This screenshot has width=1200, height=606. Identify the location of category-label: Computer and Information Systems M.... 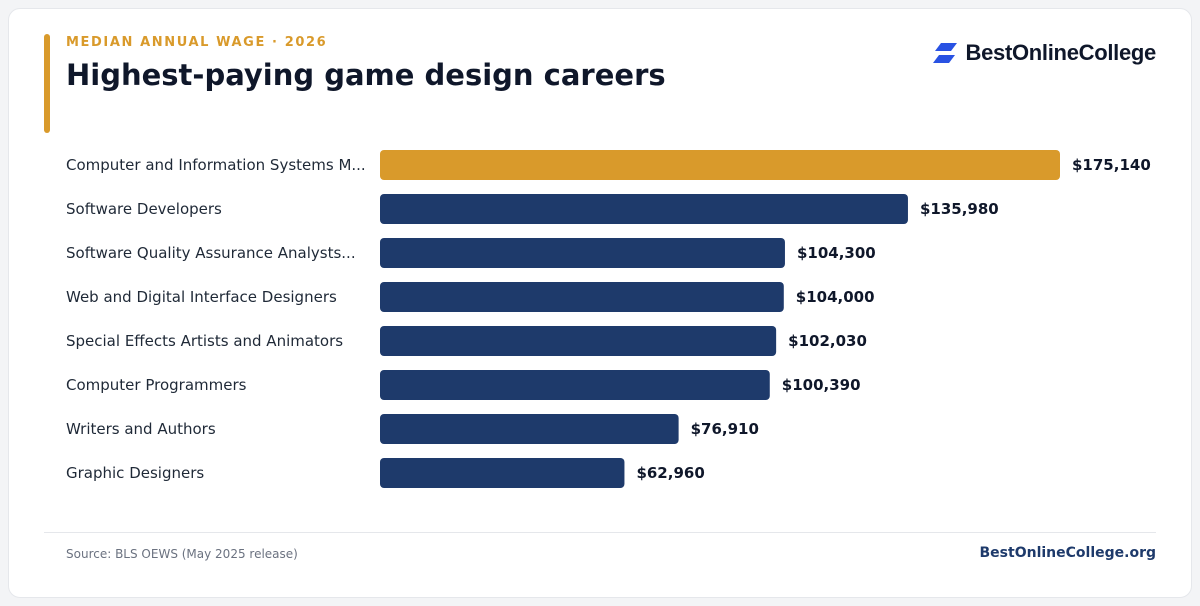
(216, 165).